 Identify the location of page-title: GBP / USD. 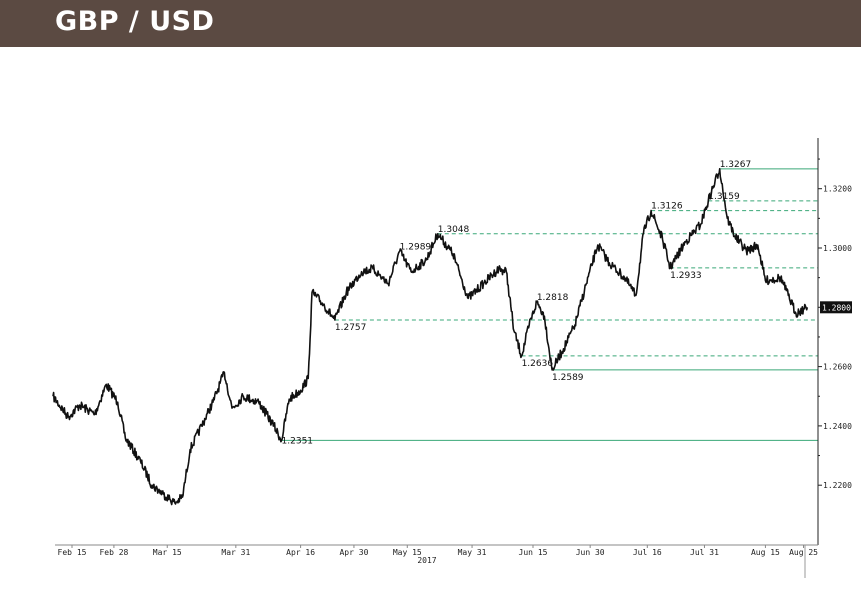
(135, 21).